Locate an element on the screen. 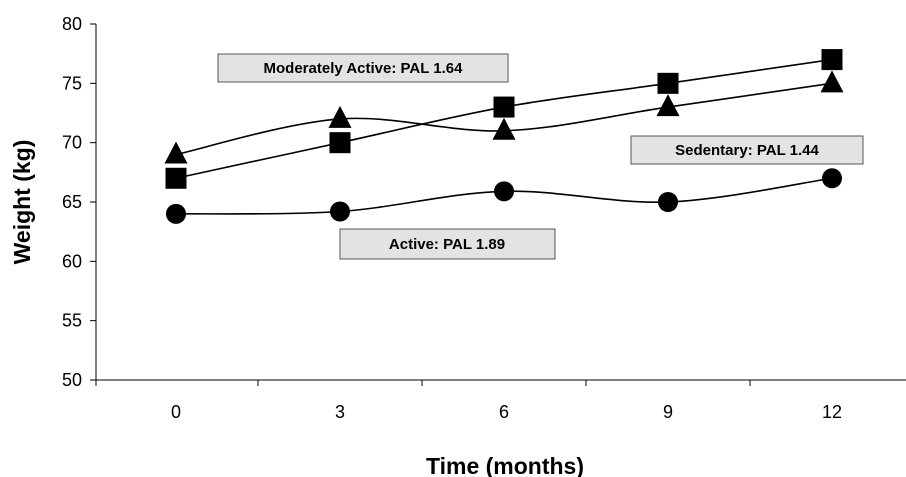 Image resolution: width=906 pixels, height=477 pixels. x-tick-label: 0 is located at coordinates (176, 412).